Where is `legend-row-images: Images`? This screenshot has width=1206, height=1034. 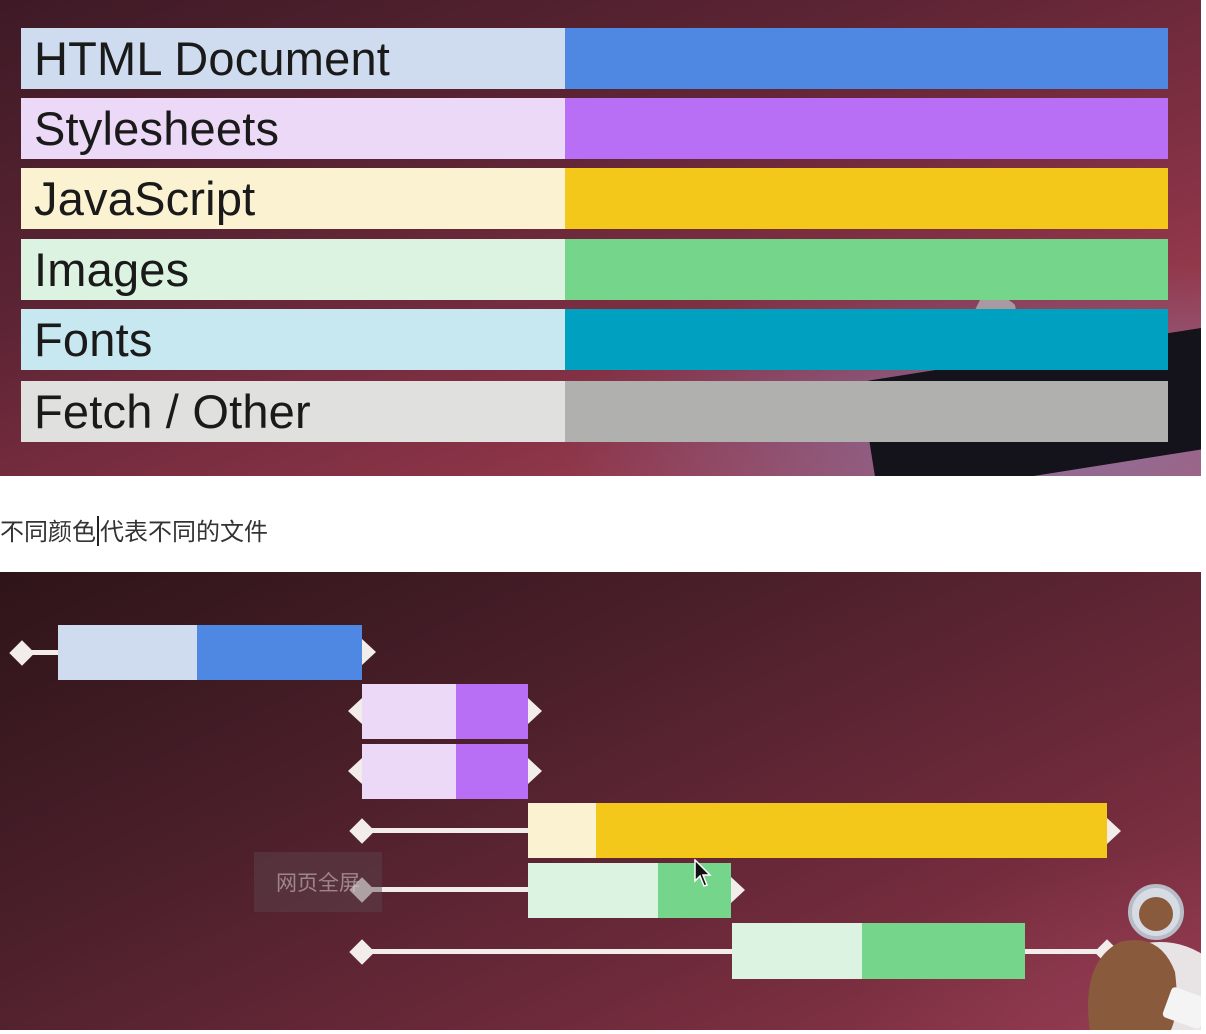 legend-row-images: Images is located at coordinates (594, 269).